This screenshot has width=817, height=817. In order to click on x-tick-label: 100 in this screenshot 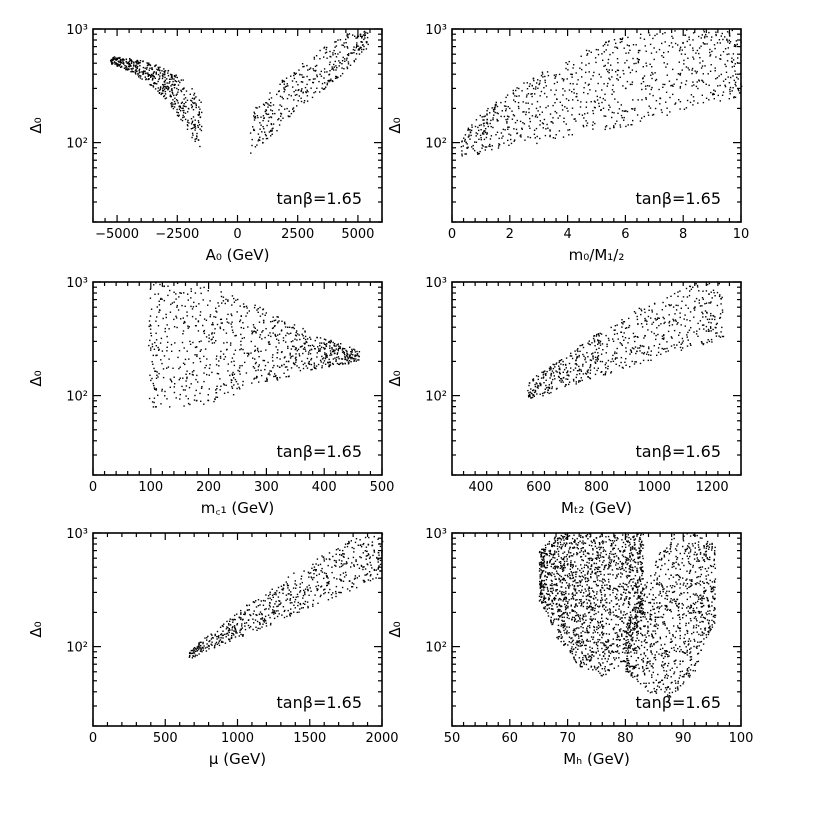, I will do `click(150, 487)`.